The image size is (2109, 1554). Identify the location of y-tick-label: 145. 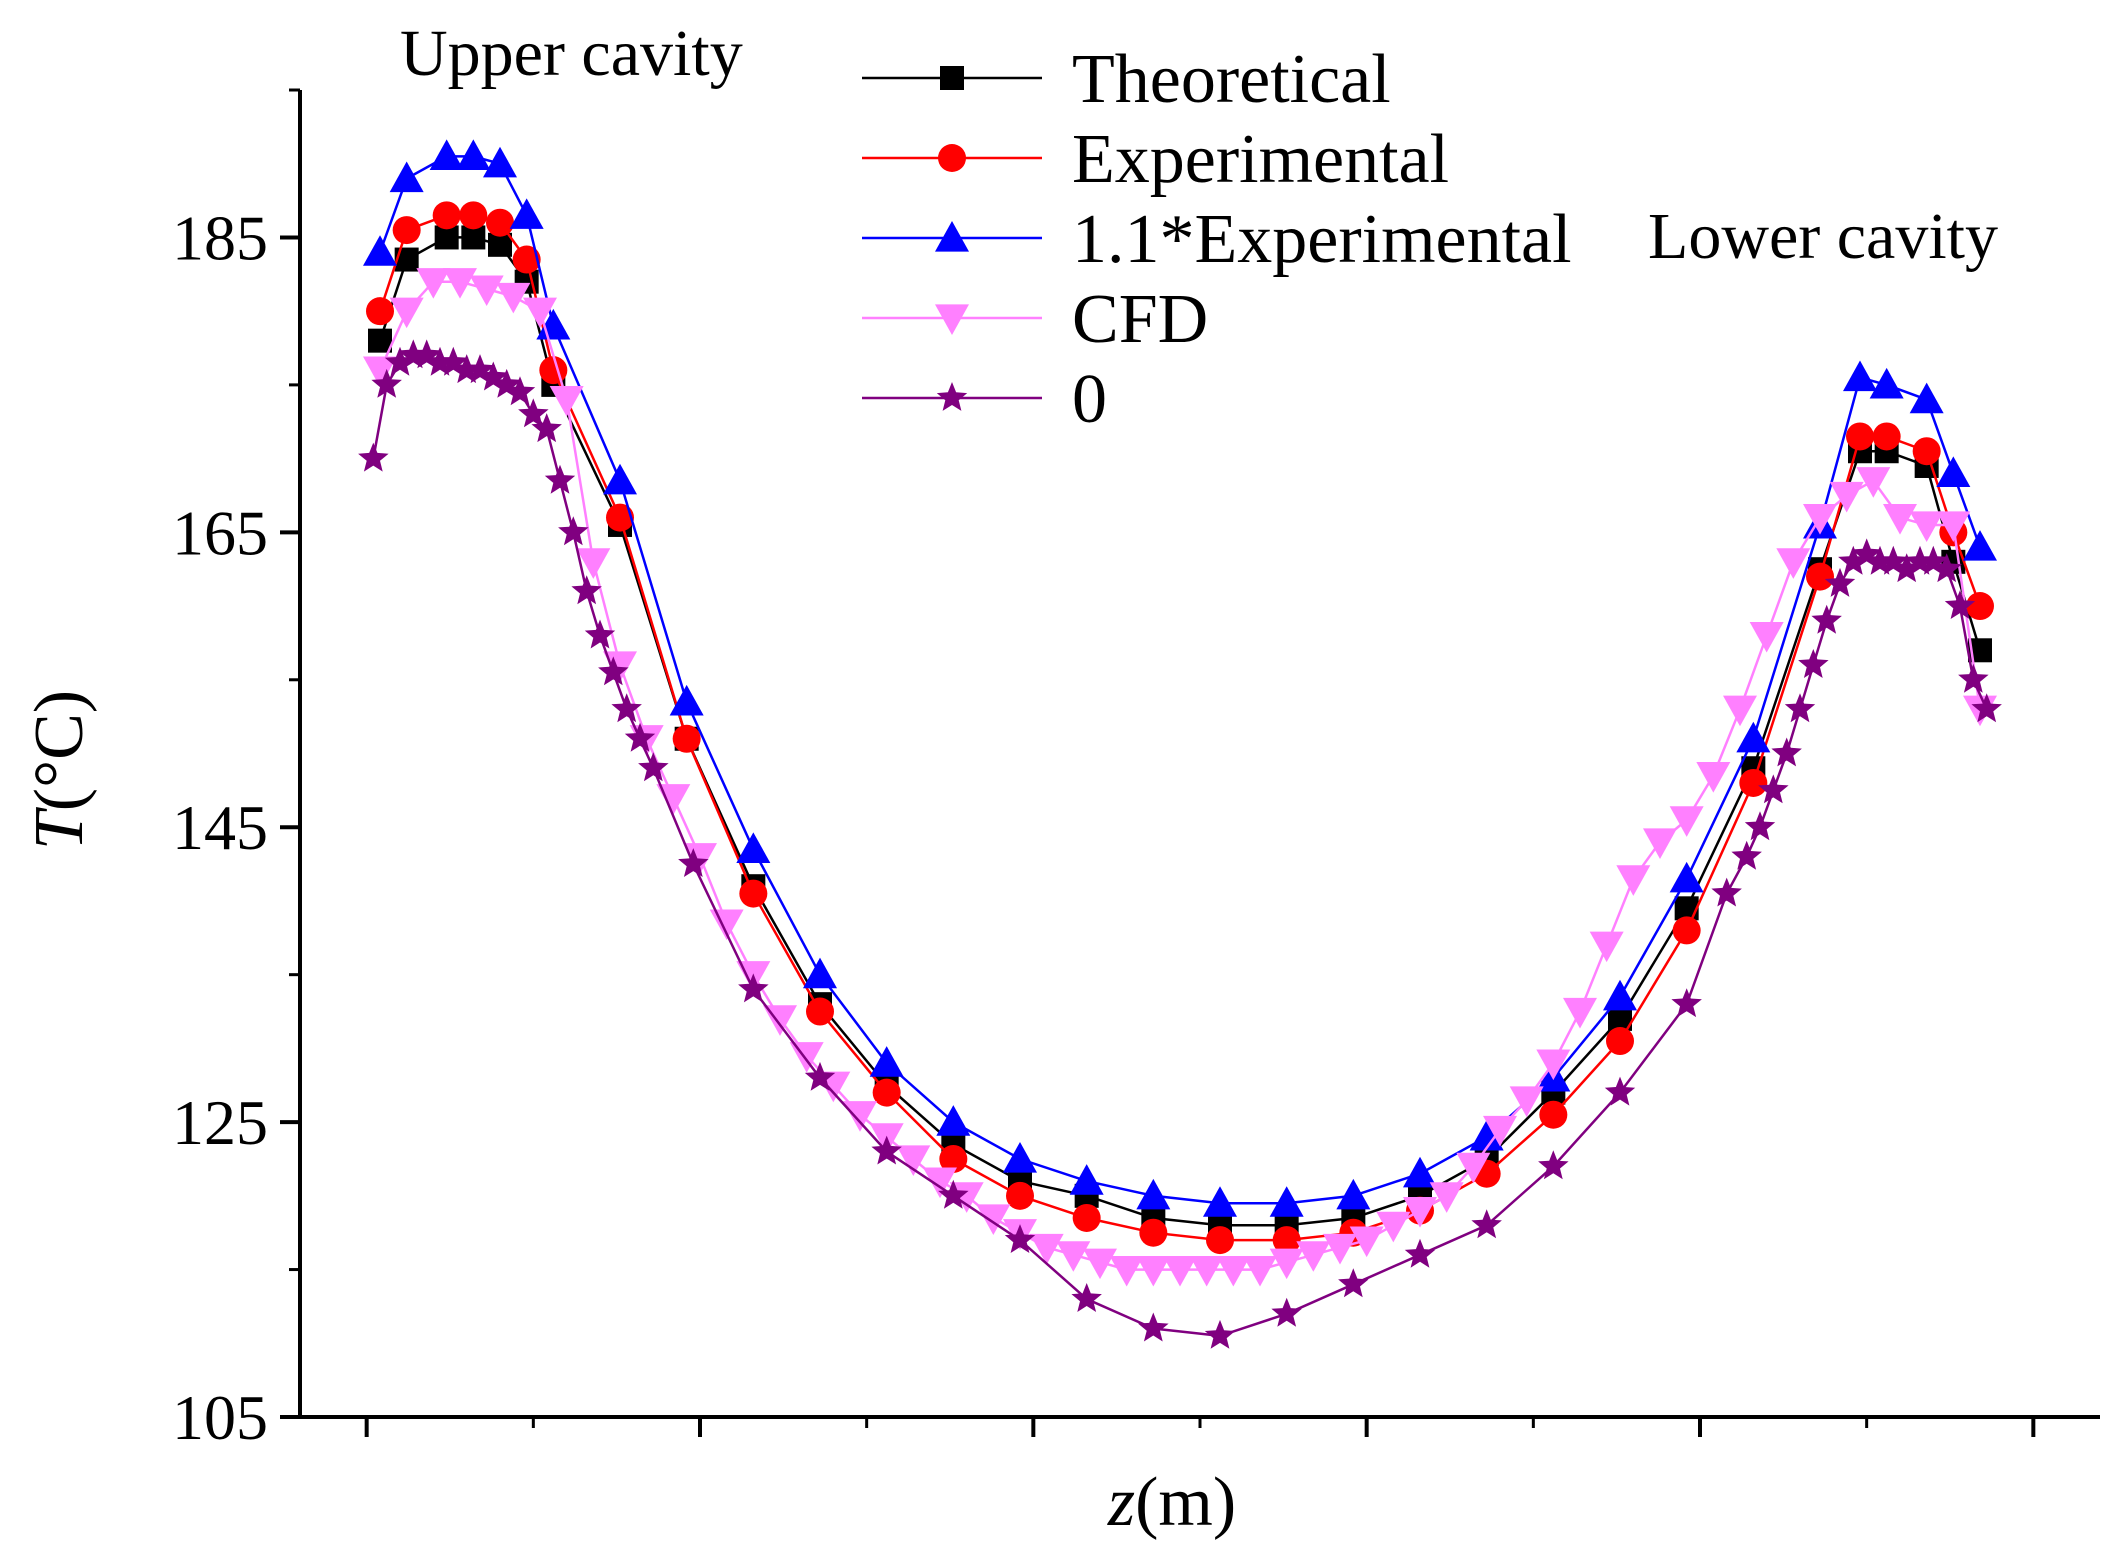
(220, 827).